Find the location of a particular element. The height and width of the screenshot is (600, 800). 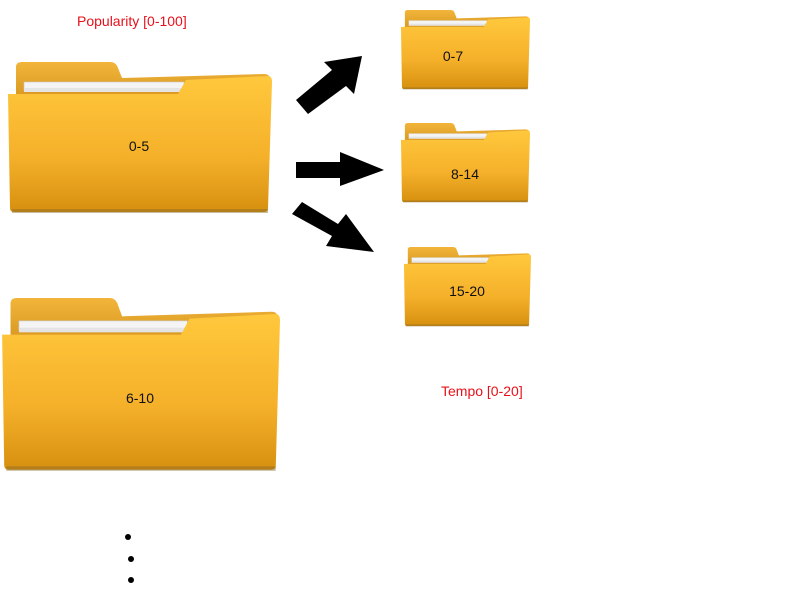

arrow-right-icon is located at coordinates (340, 169).